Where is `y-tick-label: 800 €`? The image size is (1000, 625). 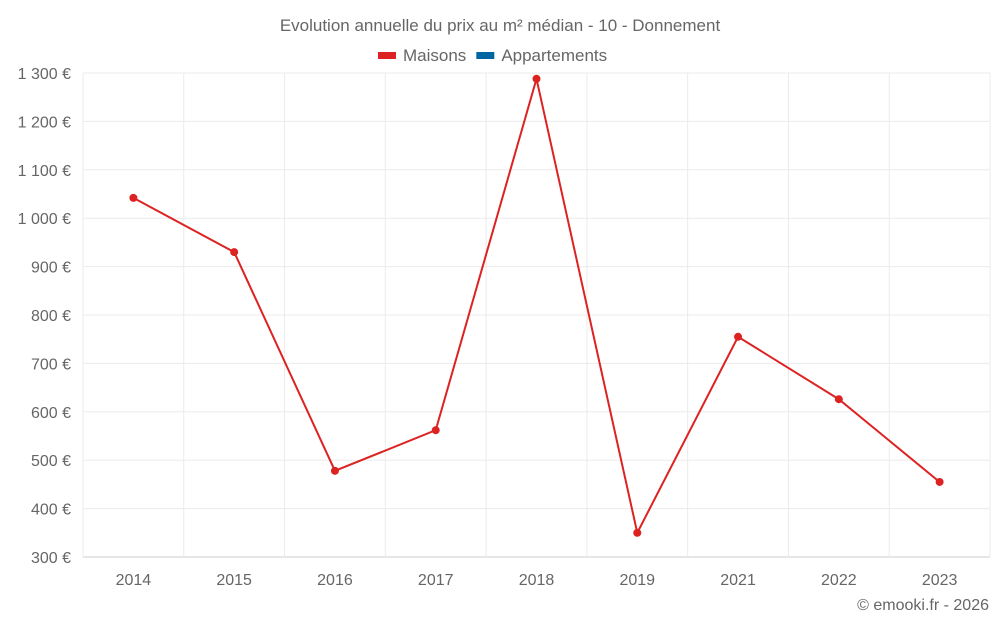
y-tick-label: 800 € is located at coordinates (51, 316).